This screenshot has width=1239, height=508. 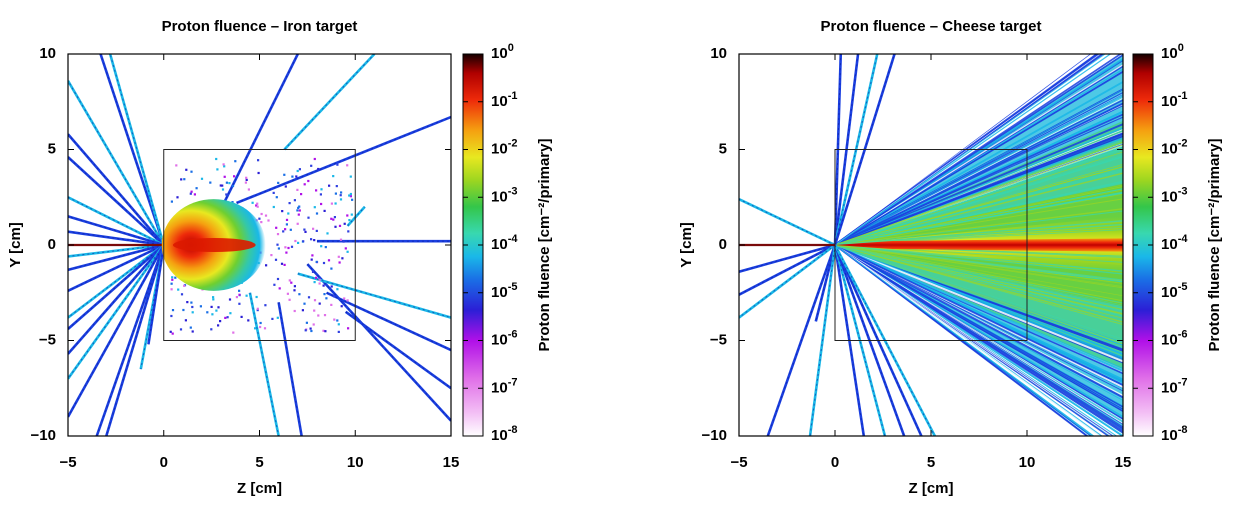 I want to click on y-tick-label: 10, so click(x=718, y=53).